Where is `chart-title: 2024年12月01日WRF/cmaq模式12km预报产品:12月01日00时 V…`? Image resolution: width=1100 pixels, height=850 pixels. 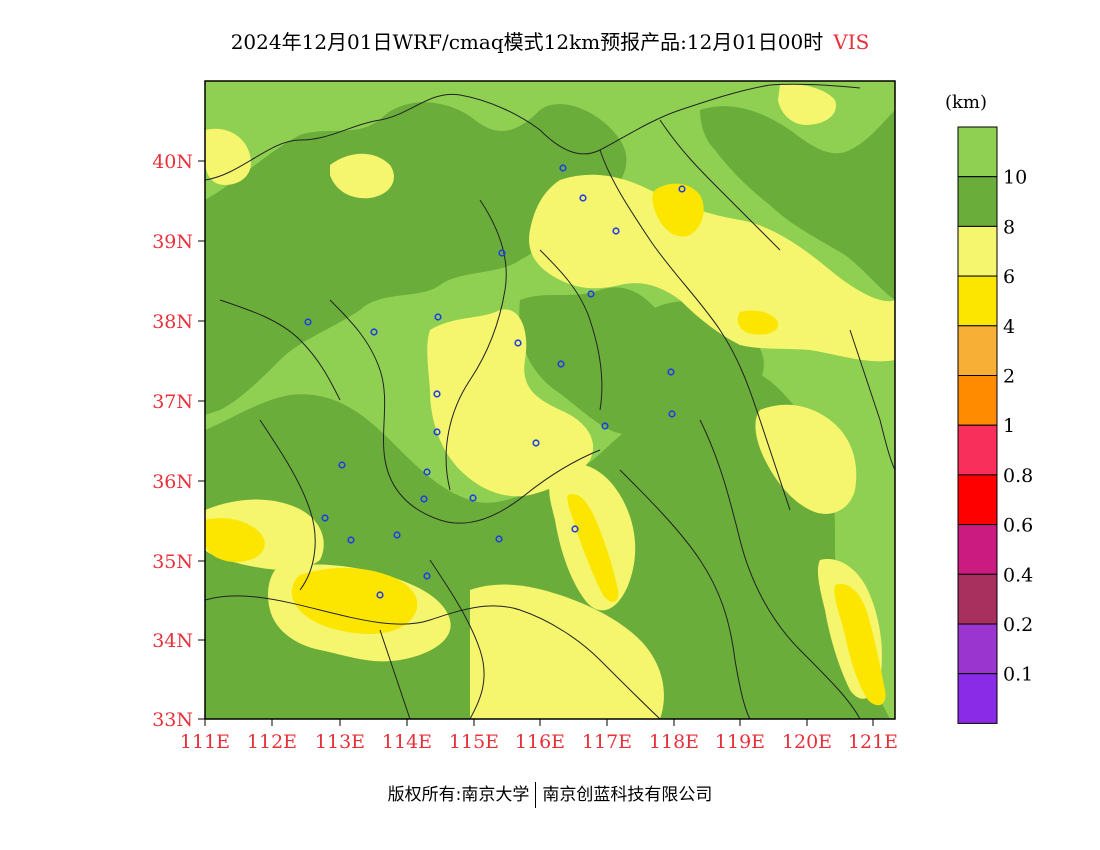
chart-title: 2024年12月01日WRF/cmaq模式12km预报产品:12月01日00时 V… is located at coordinates (550, 40).